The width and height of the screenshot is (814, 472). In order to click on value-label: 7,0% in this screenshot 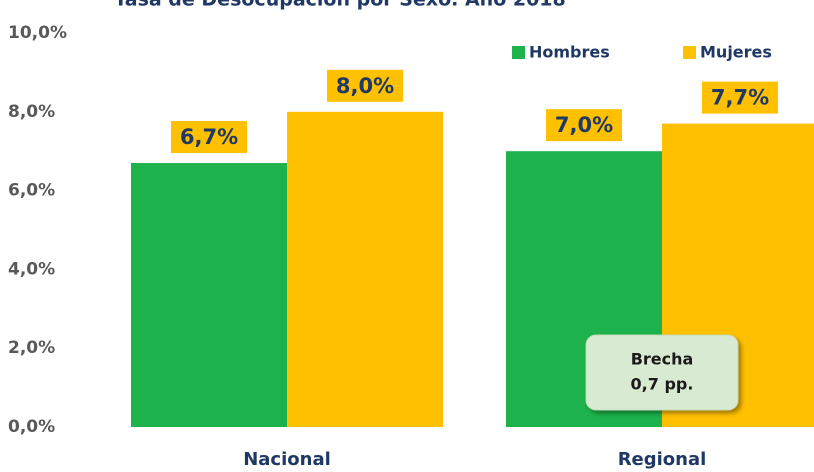, I will do `click(584, 125)`.